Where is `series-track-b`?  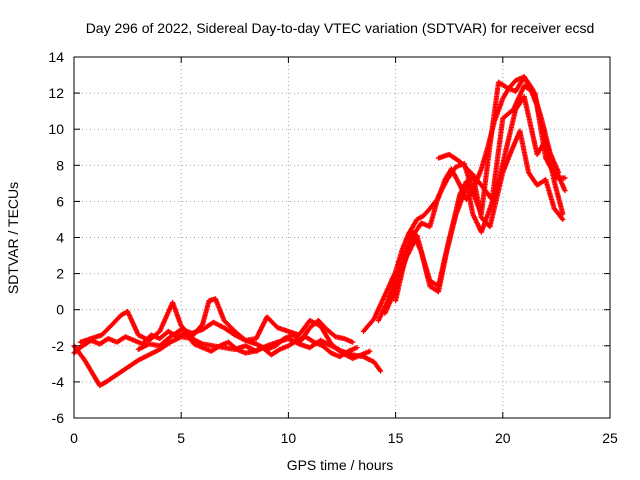
series-track-b is located at coordinates (215, 344).